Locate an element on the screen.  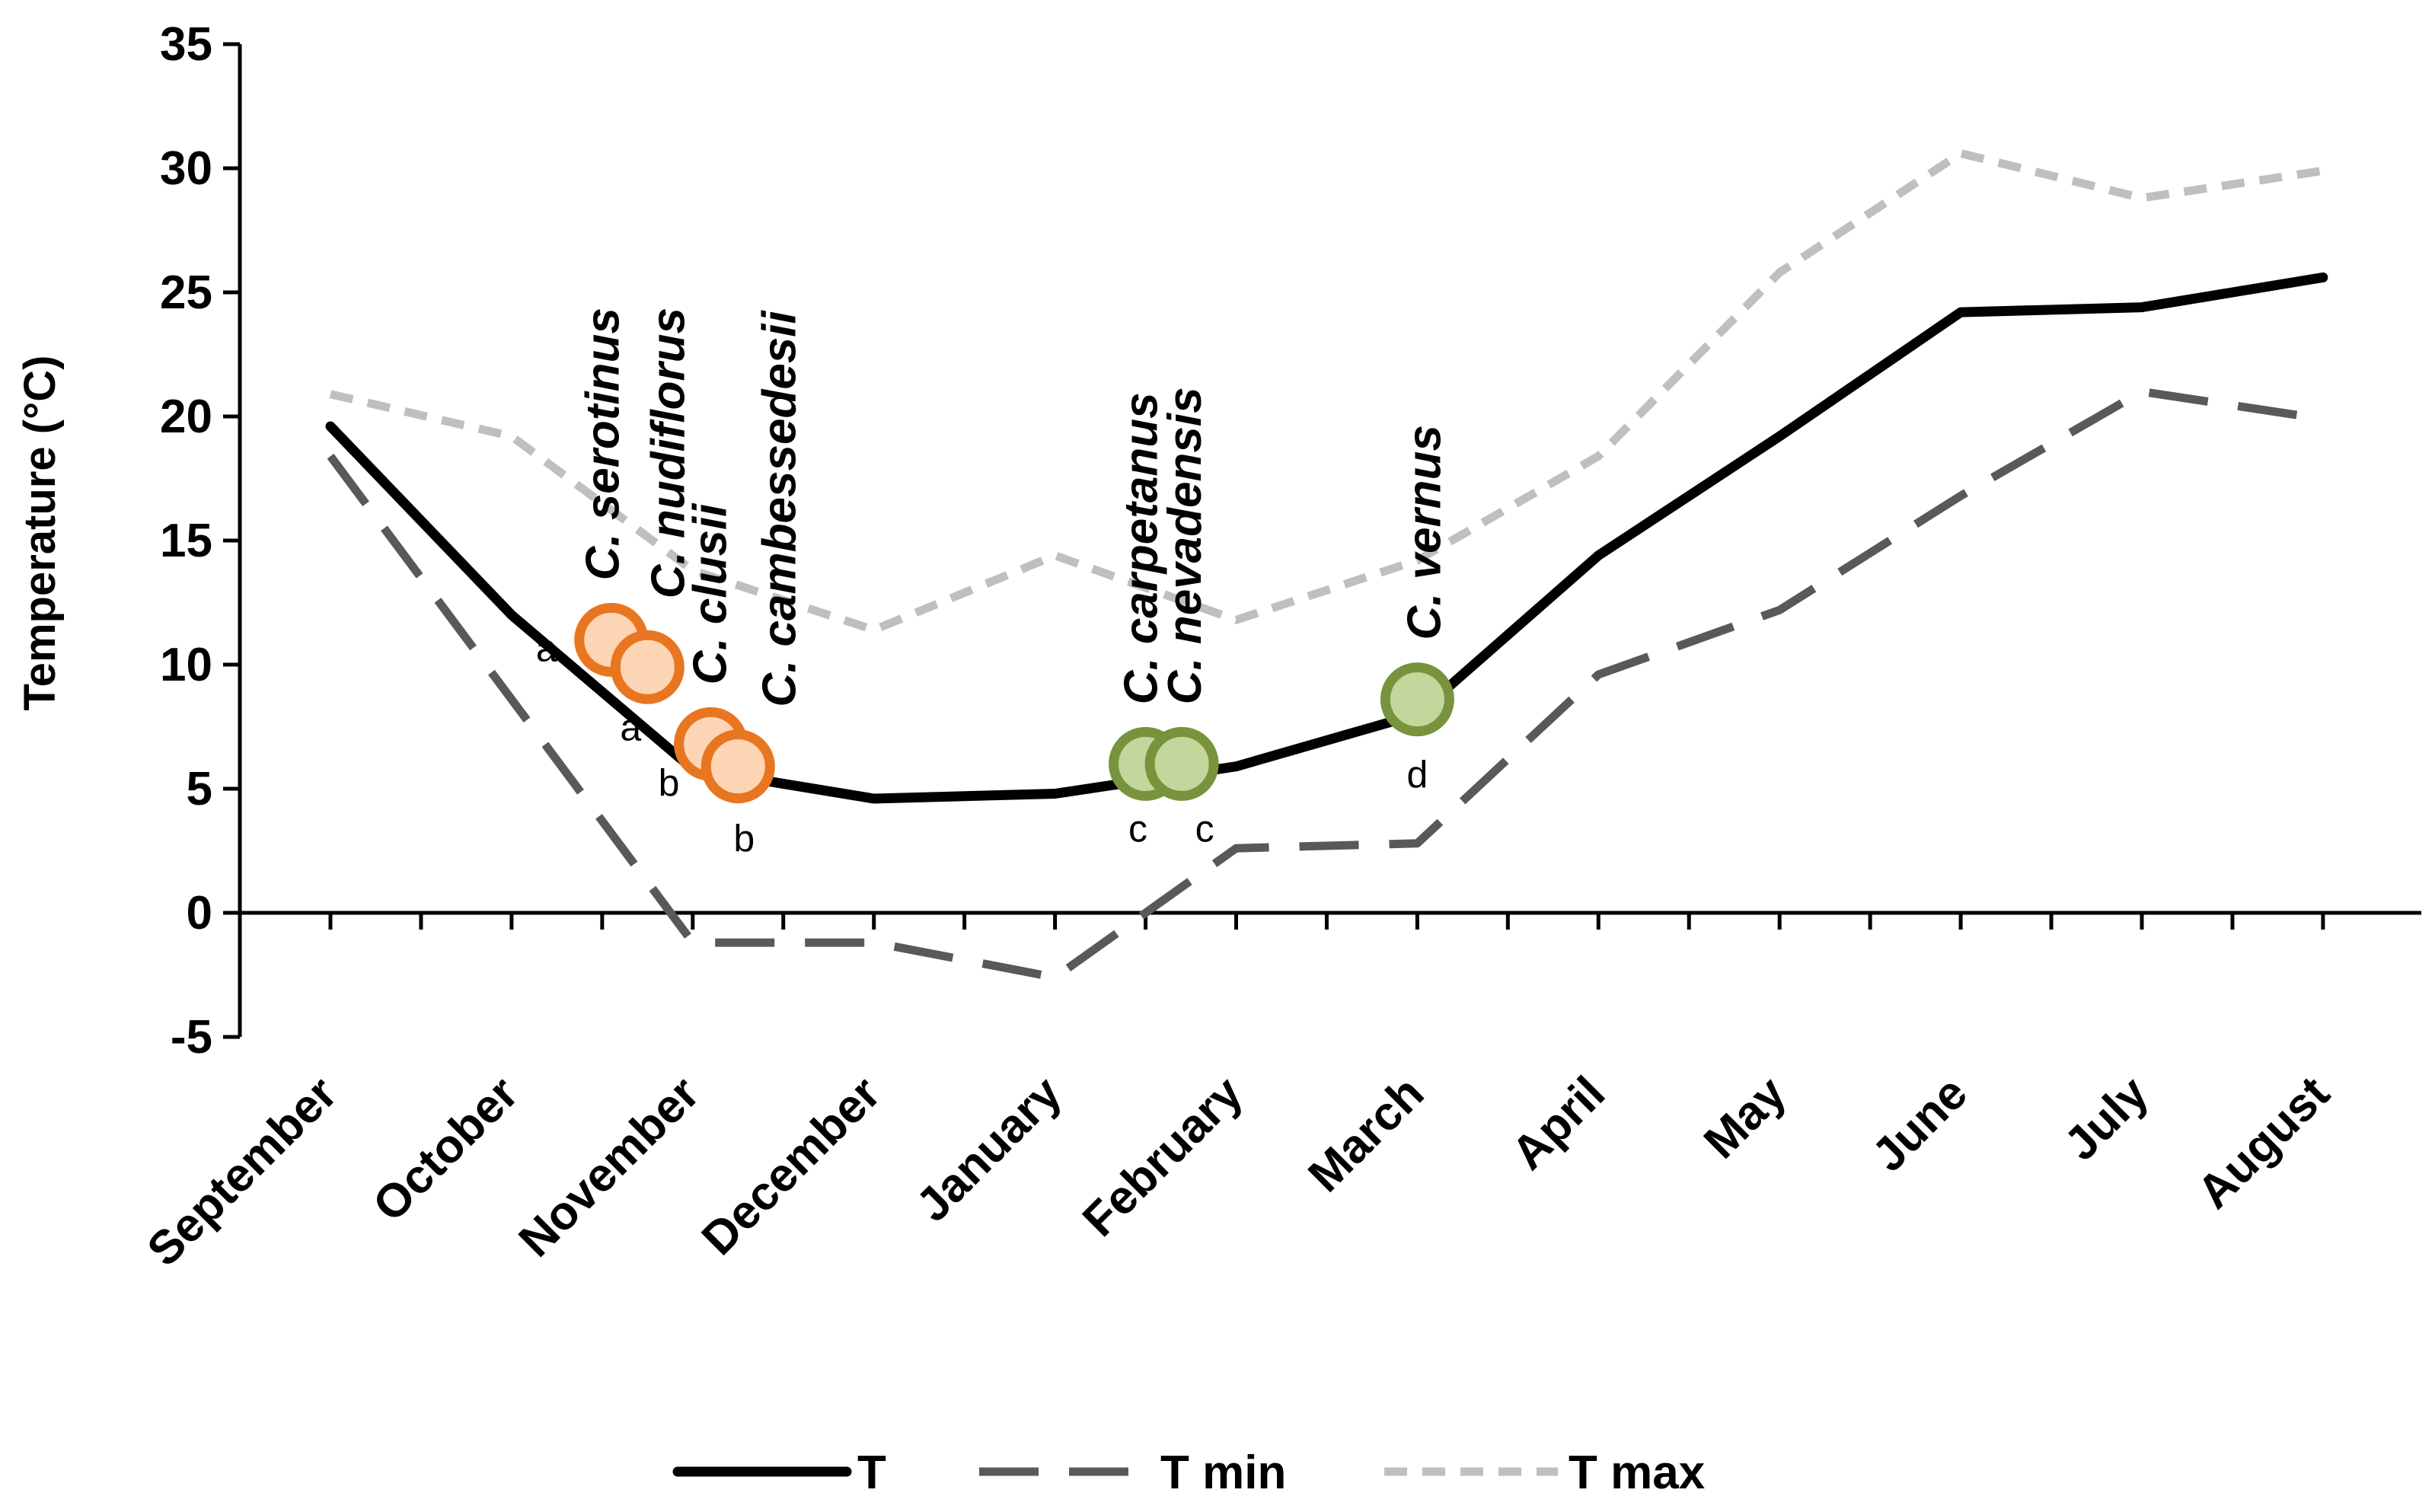
x-tick-label-may: May is located at coordinates (1745, 1118).